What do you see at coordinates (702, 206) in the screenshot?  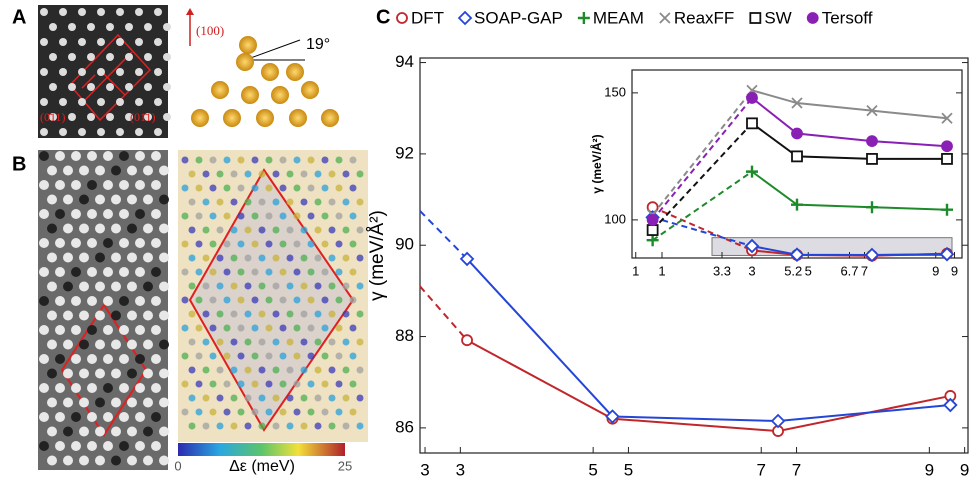 I see `dashed-line` at bounding box center [702, 206].